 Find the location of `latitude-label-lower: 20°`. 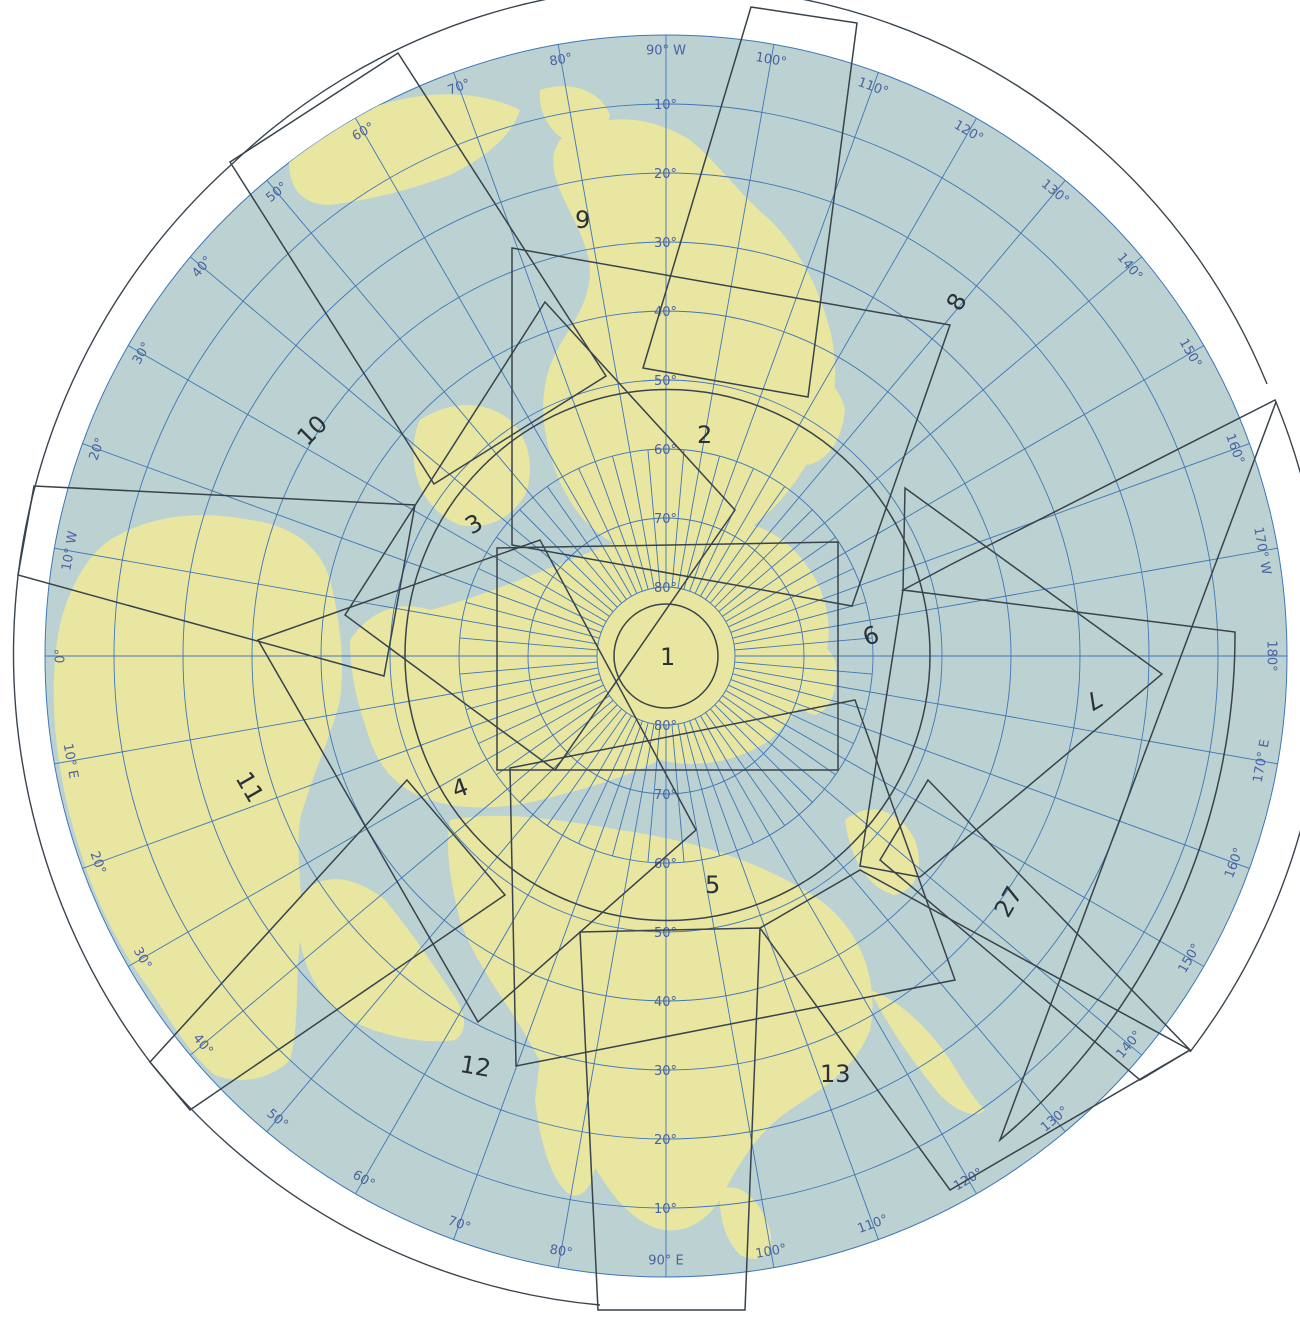

latitude-label-lower: 20° is located at coordinates (665, 1140).